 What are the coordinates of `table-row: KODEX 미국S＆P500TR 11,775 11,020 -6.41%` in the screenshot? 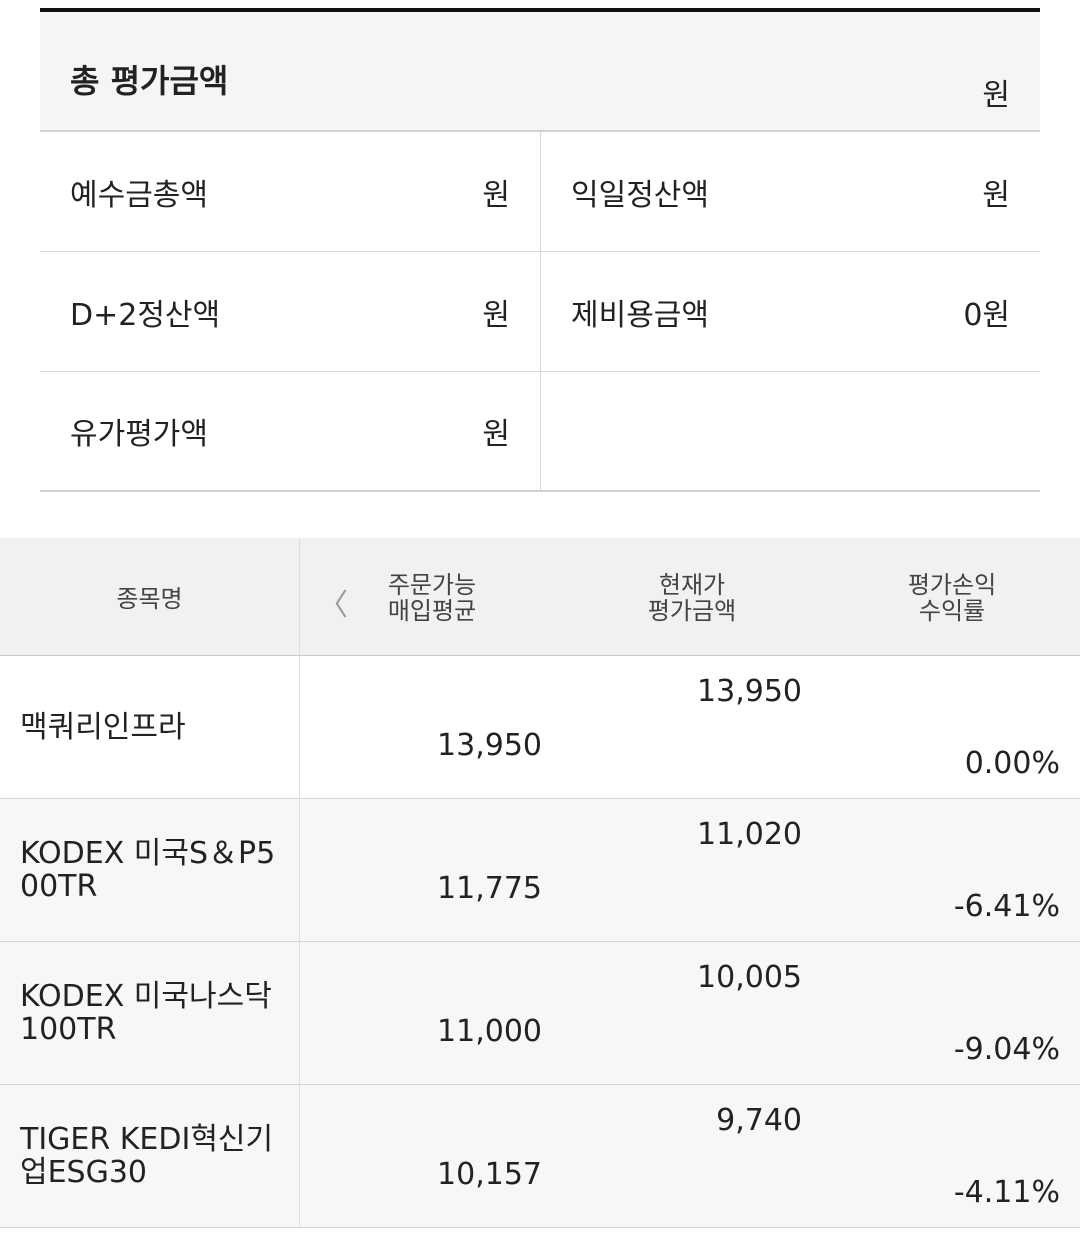 It's located at (540, 870).